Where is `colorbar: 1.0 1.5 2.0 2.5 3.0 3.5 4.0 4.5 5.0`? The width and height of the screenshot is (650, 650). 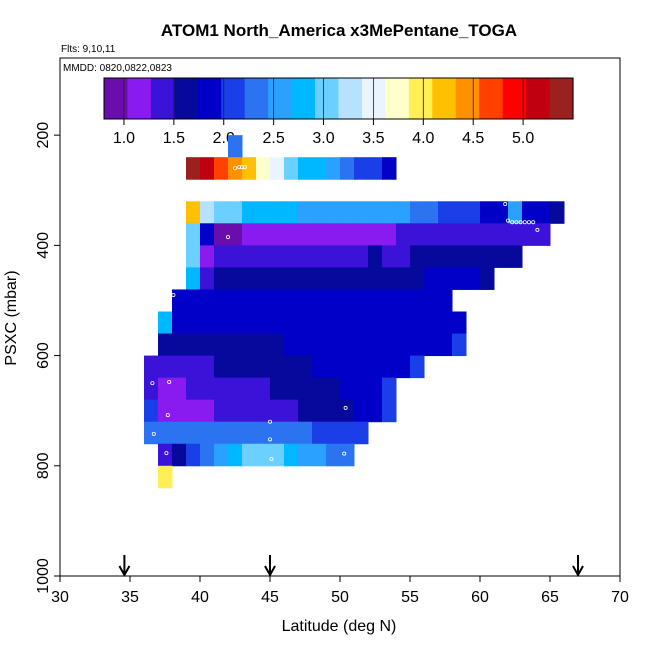
colorbar: 1.0 1.5 2.0 2.5 3.0 3.5 4.0 4.5 5.0 is located at coordinates (338, 112).